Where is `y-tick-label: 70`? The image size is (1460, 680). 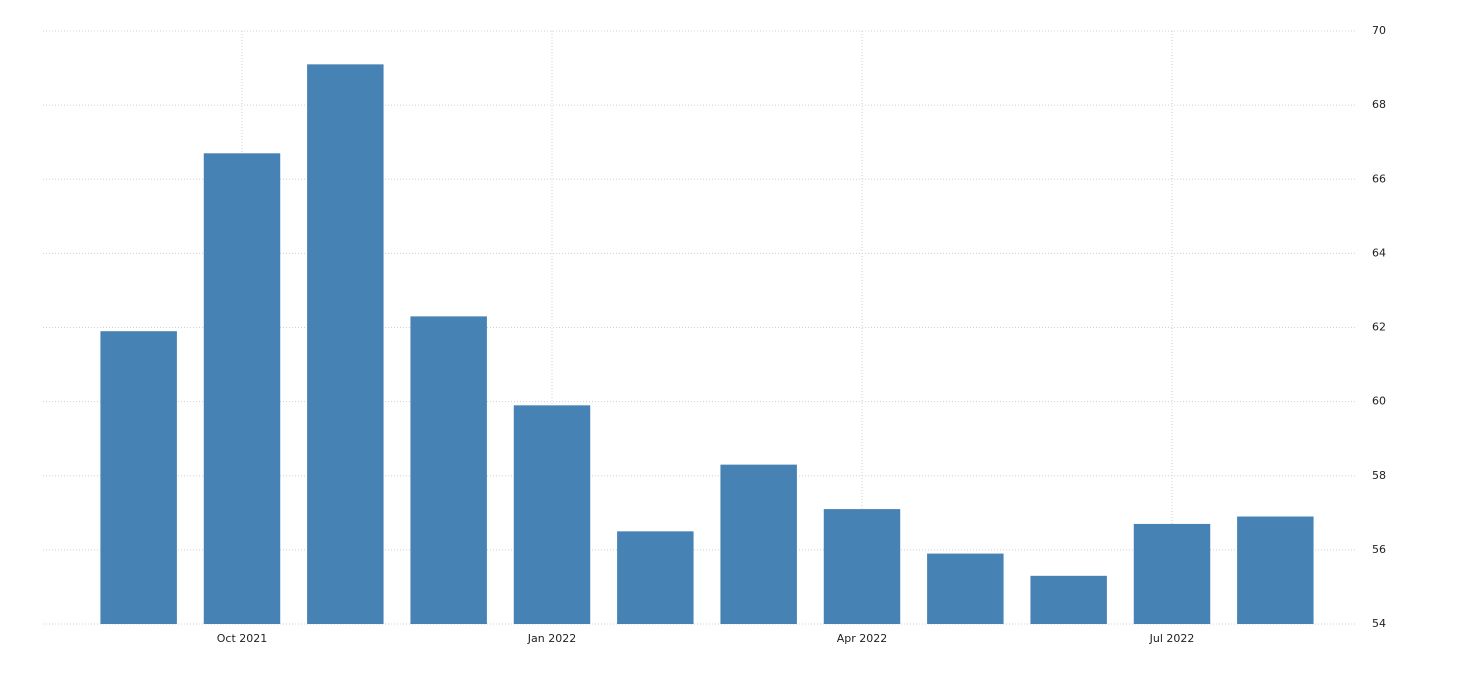 y-tick-label: 70 is located at coordinates (1379, 30).